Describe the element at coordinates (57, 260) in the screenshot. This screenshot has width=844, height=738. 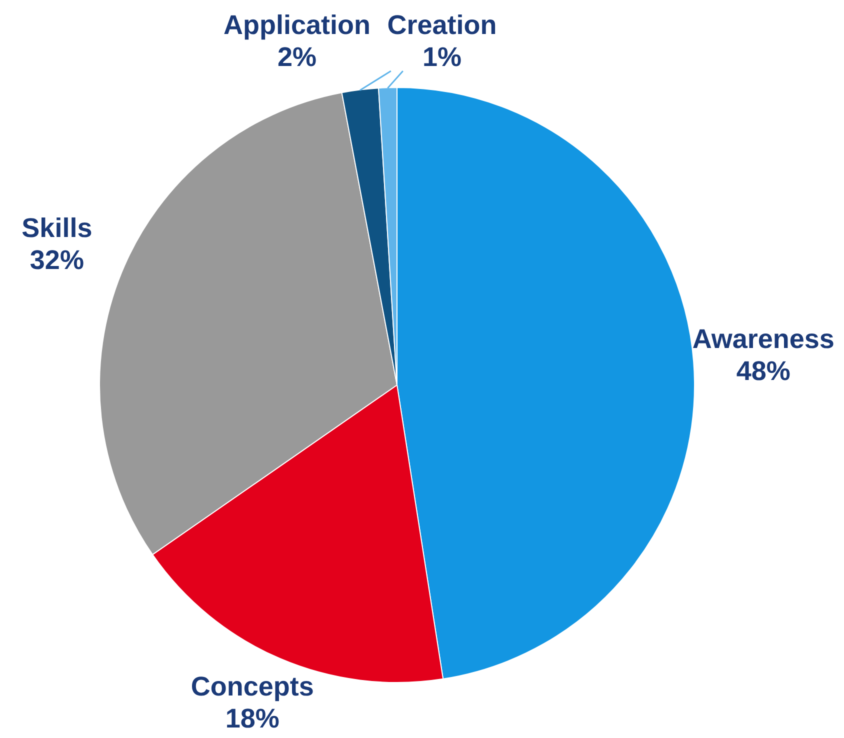
I see `data-label: 32%` at that location.